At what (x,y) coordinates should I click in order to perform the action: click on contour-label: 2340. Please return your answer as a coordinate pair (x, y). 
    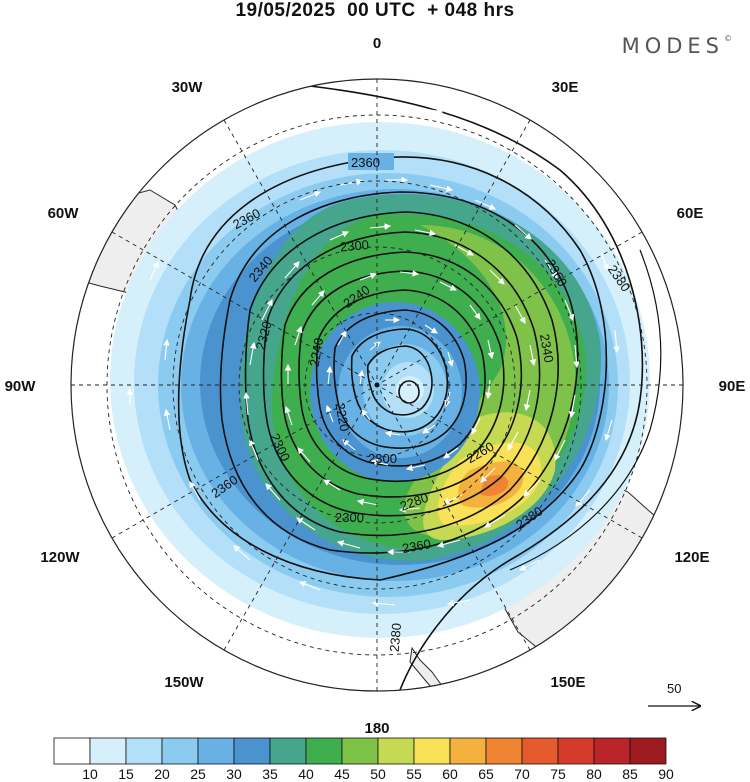
    Looking at the image, I should click on (547, 348).